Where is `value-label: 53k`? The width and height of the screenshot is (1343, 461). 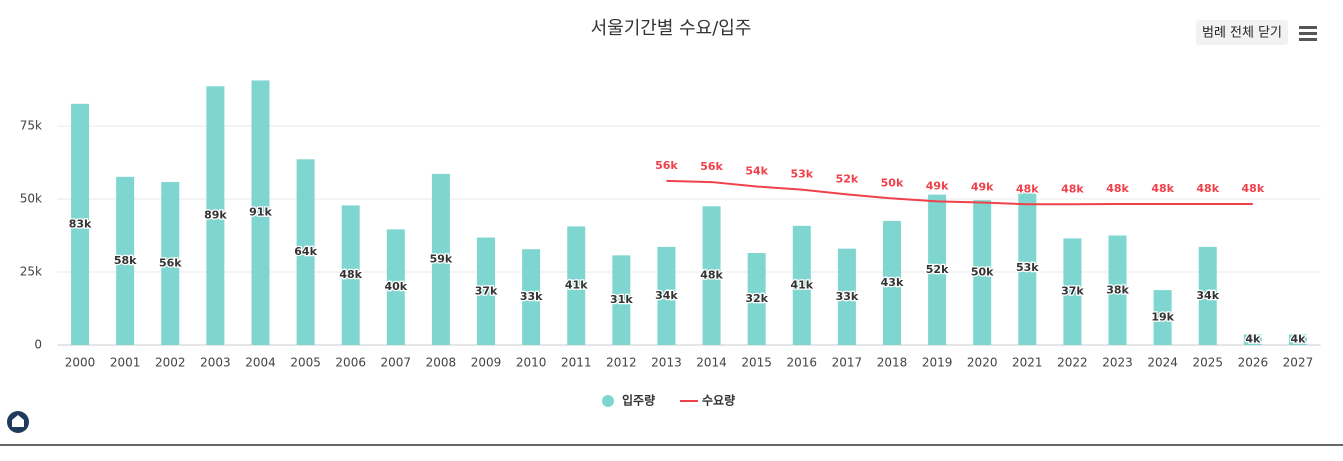
value-label: 53k is located at coordinates (1027, 267).